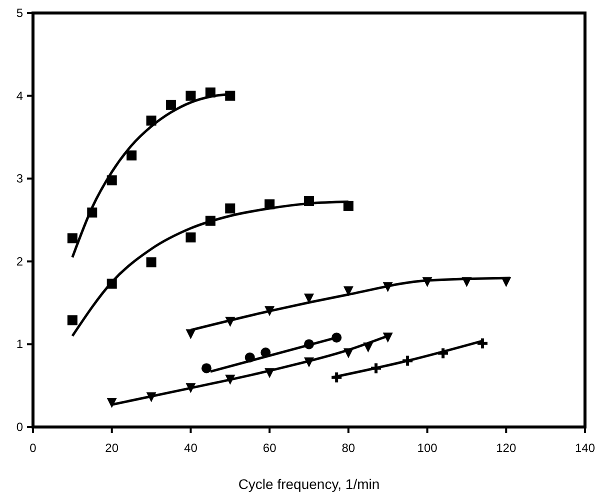 This screenshot has height=502, width=597. I want to click on y-tick-label: 1, so click(20, 344).